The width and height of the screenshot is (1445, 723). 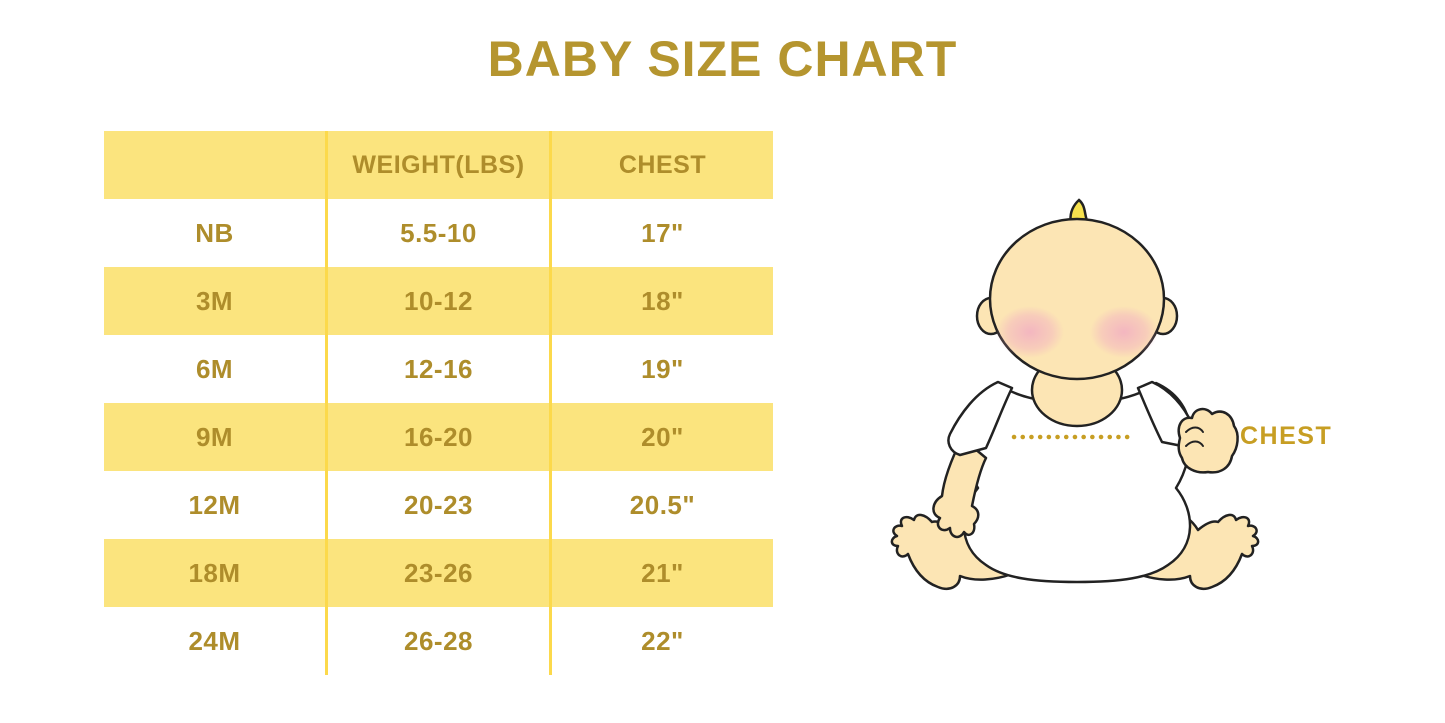 I want to click on chest-cell: 21", so click(x=661, y=573).